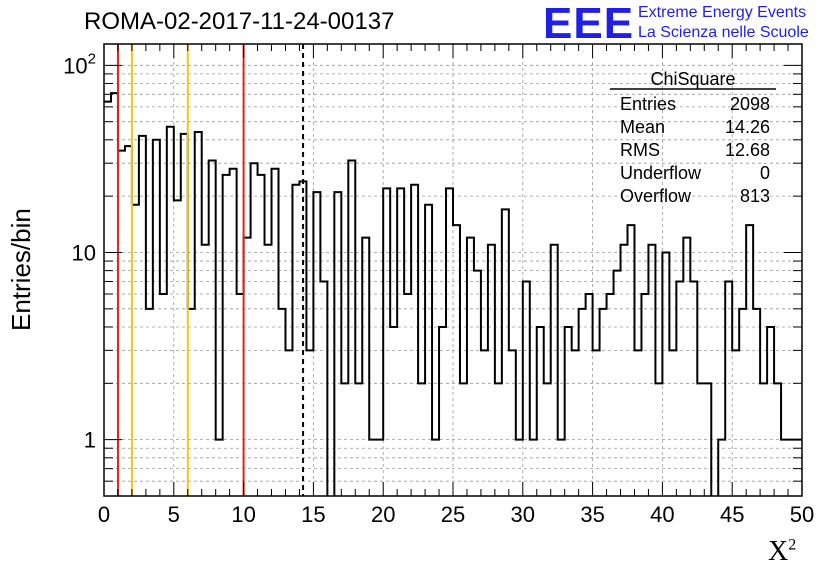  I want to click on x-tick-label: 0, so click(104, 514).